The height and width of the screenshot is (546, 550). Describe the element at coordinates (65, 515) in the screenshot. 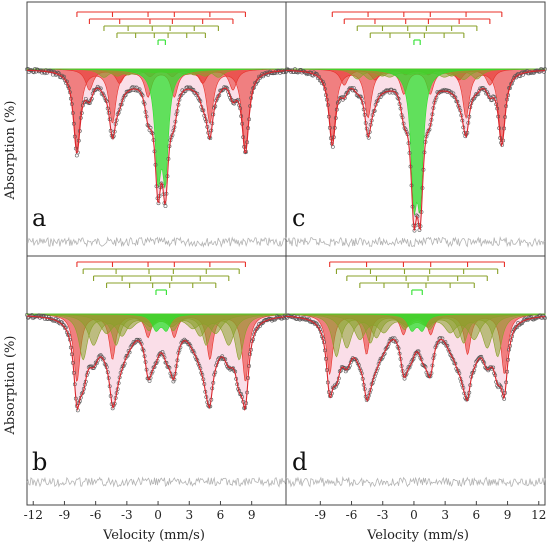

I see `left-tick-label: -9` at that location.